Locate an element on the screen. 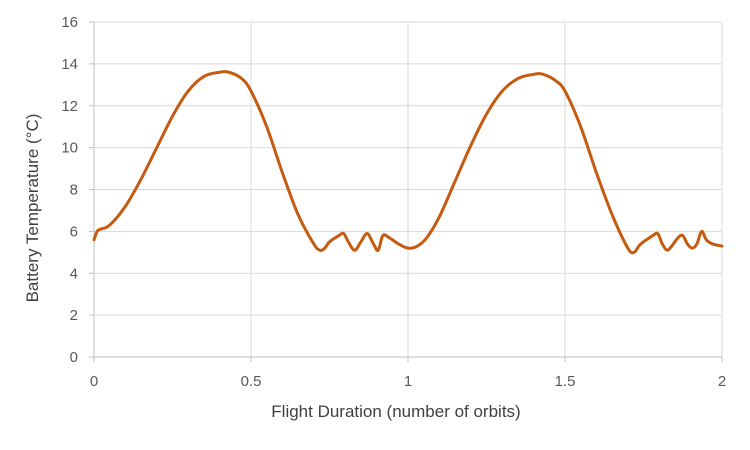  y-tick-label: 16 is located at coordinates (69, 22).